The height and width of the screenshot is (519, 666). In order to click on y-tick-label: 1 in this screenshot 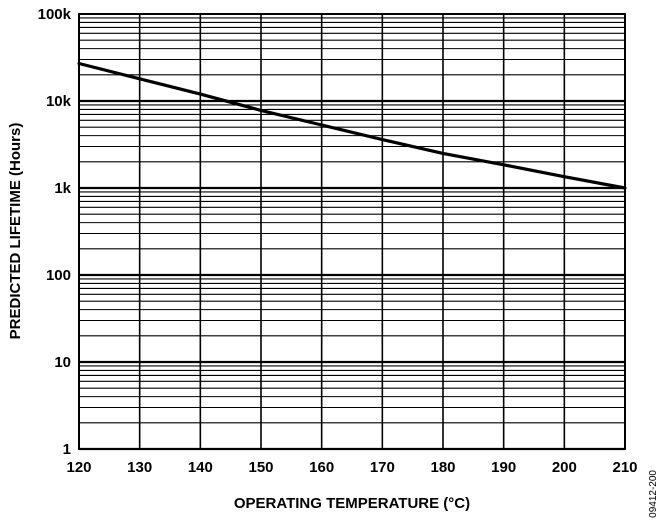, I will do `click(67, 449)`.